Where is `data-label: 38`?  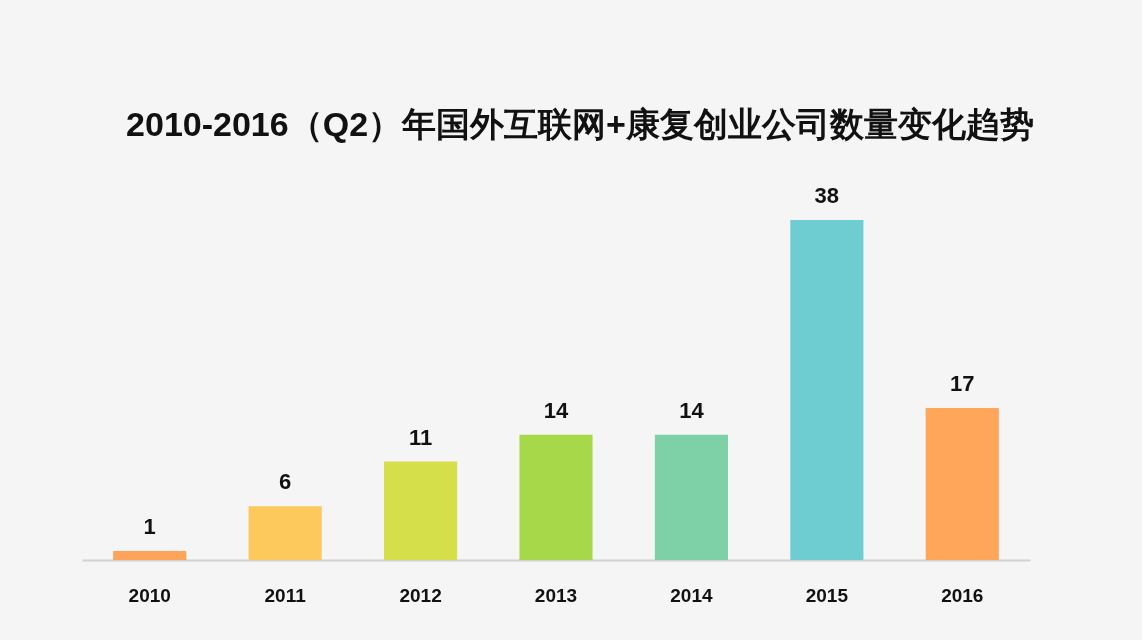 data-label: 38 is located at coordinates (827, 195).